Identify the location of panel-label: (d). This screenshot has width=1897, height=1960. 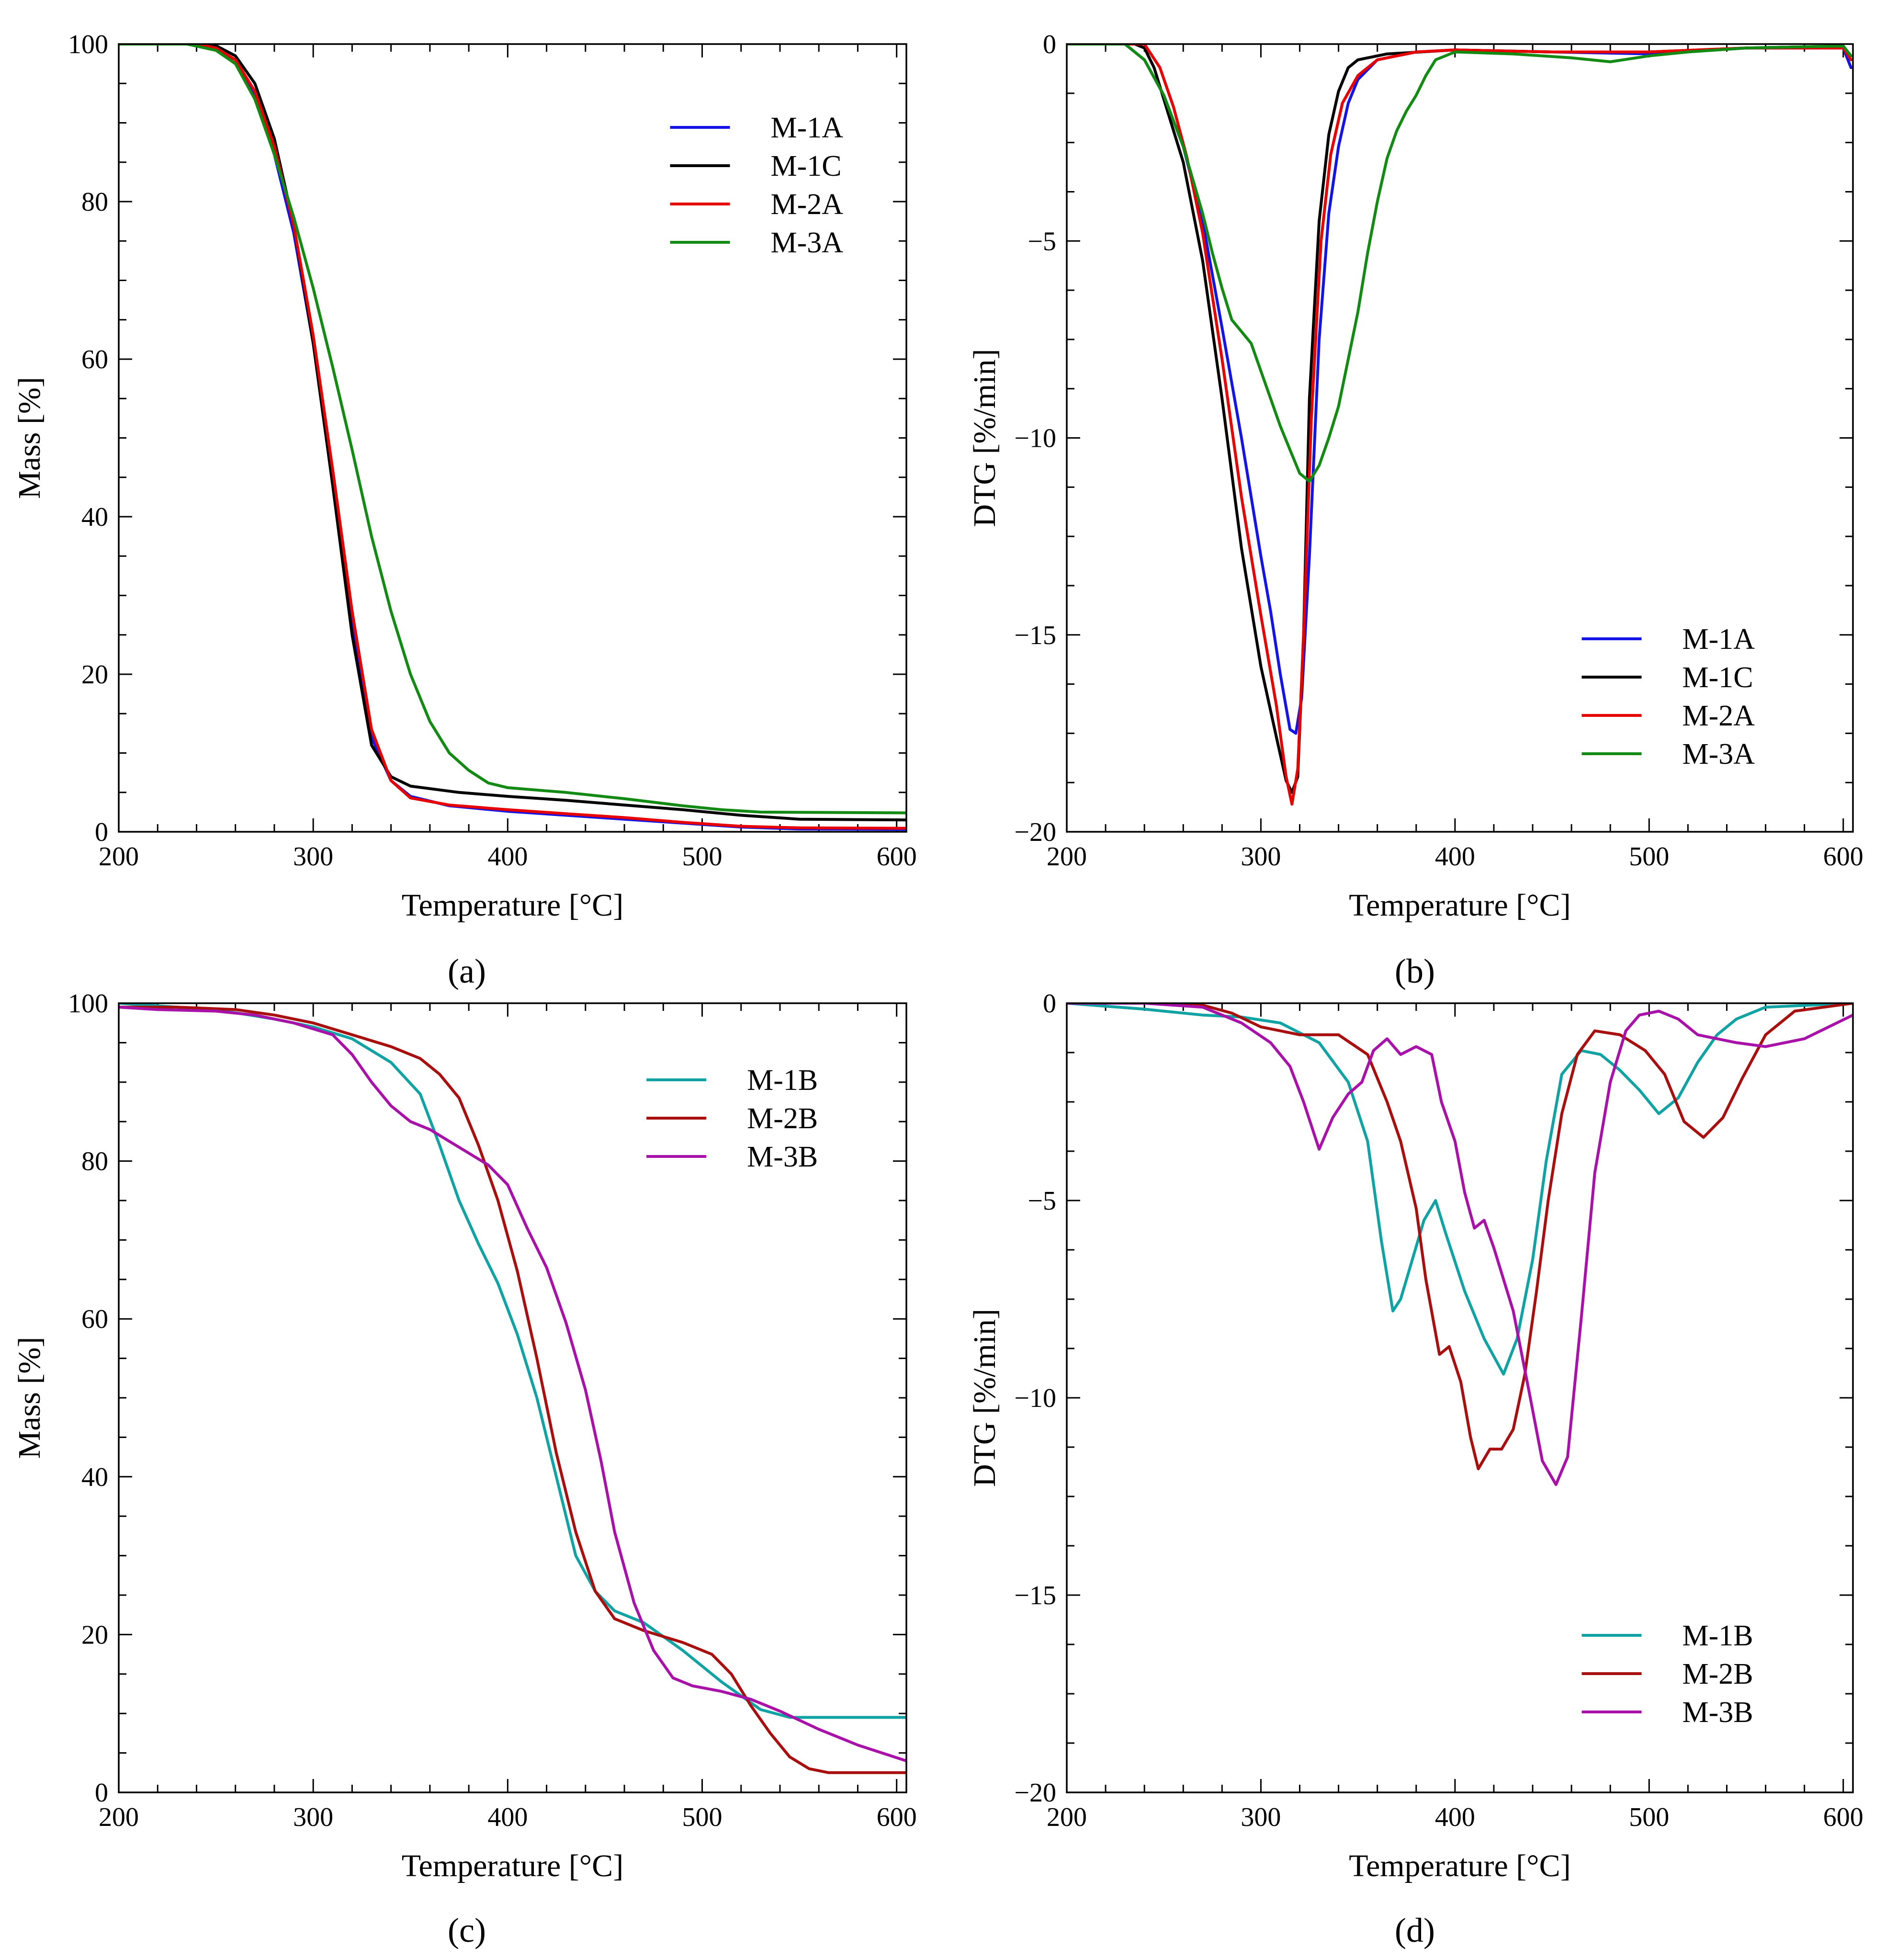
(1415, 1930).